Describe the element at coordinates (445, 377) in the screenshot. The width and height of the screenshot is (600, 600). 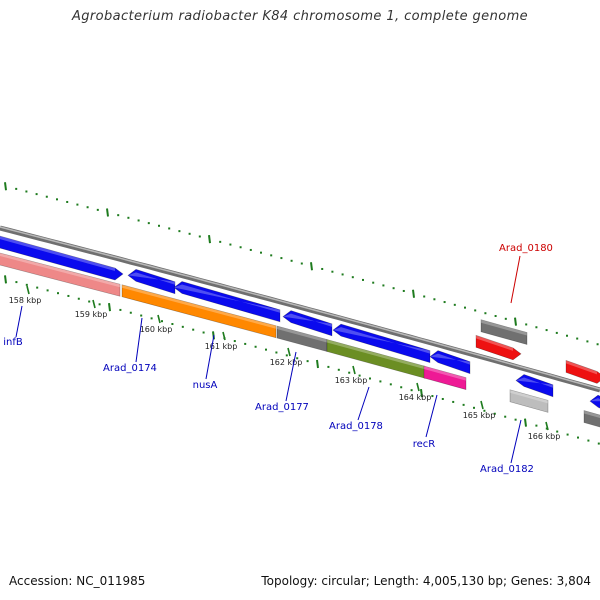
I see `recr-feature` at that location.